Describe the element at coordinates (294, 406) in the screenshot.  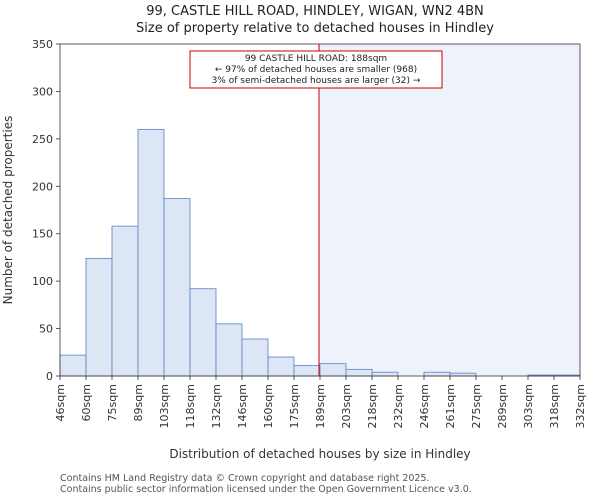
I see `x-tick-label: 175sqm` at that location.